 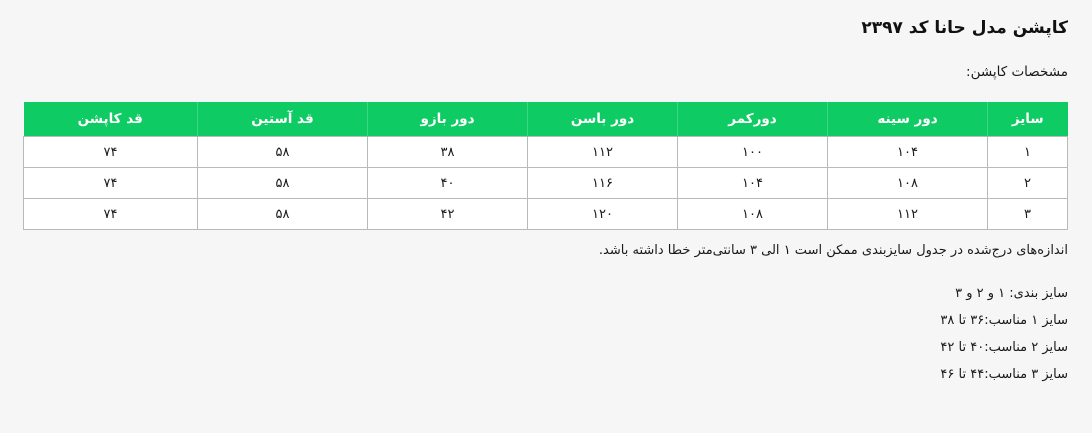 What do you see at coordinates (752, 214) in the screenshot?
I see `cell-waist: ۱۰۸` at bounding box center [752, 214].